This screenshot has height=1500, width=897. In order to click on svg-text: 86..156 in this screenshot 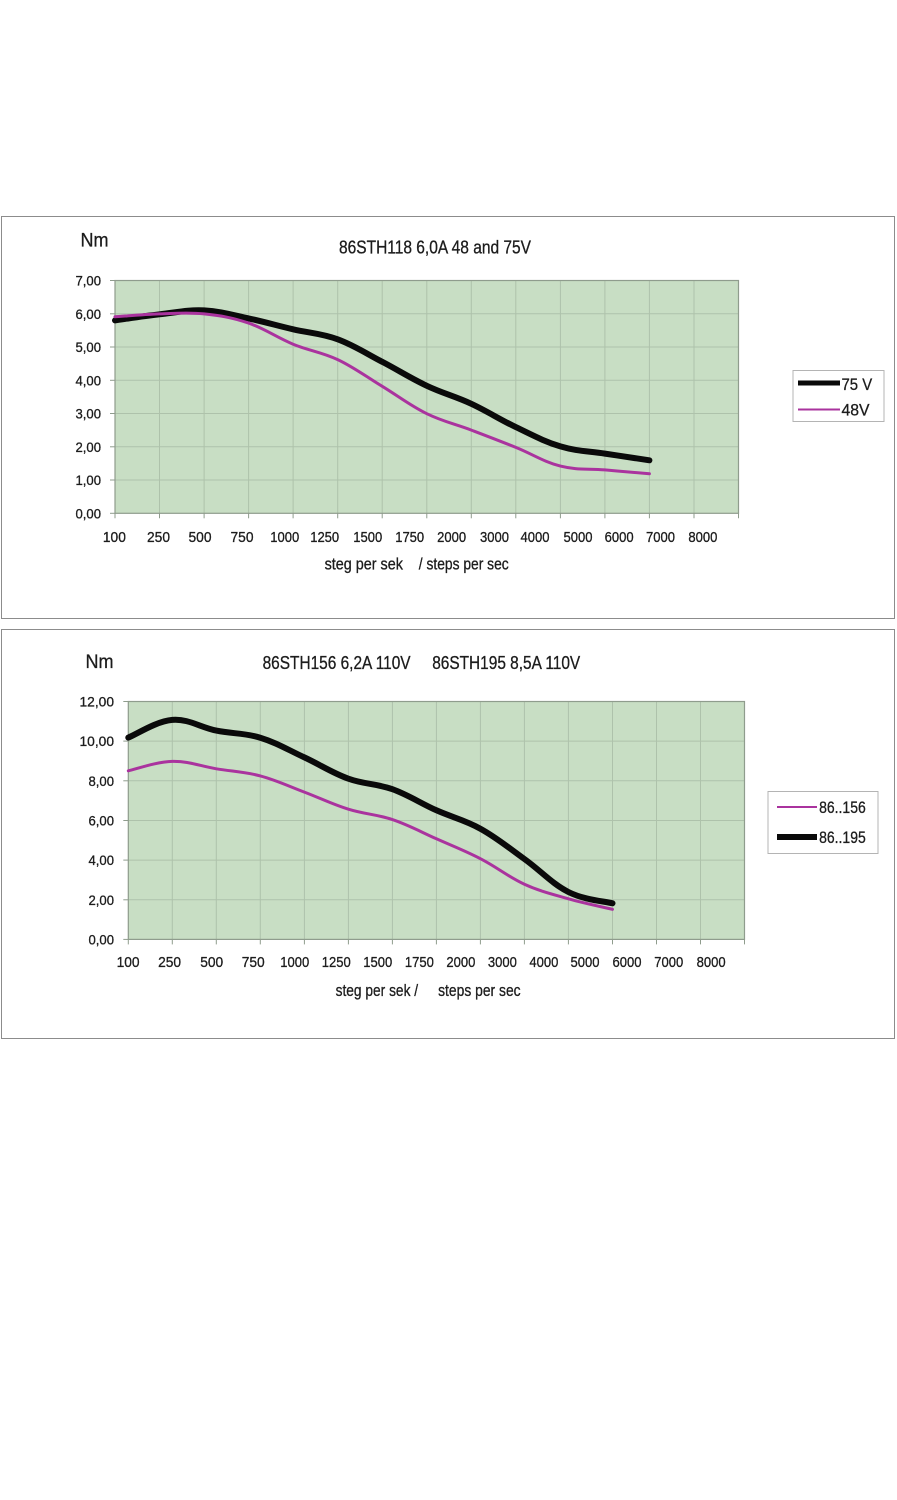, I will do `click(842, 807)`.